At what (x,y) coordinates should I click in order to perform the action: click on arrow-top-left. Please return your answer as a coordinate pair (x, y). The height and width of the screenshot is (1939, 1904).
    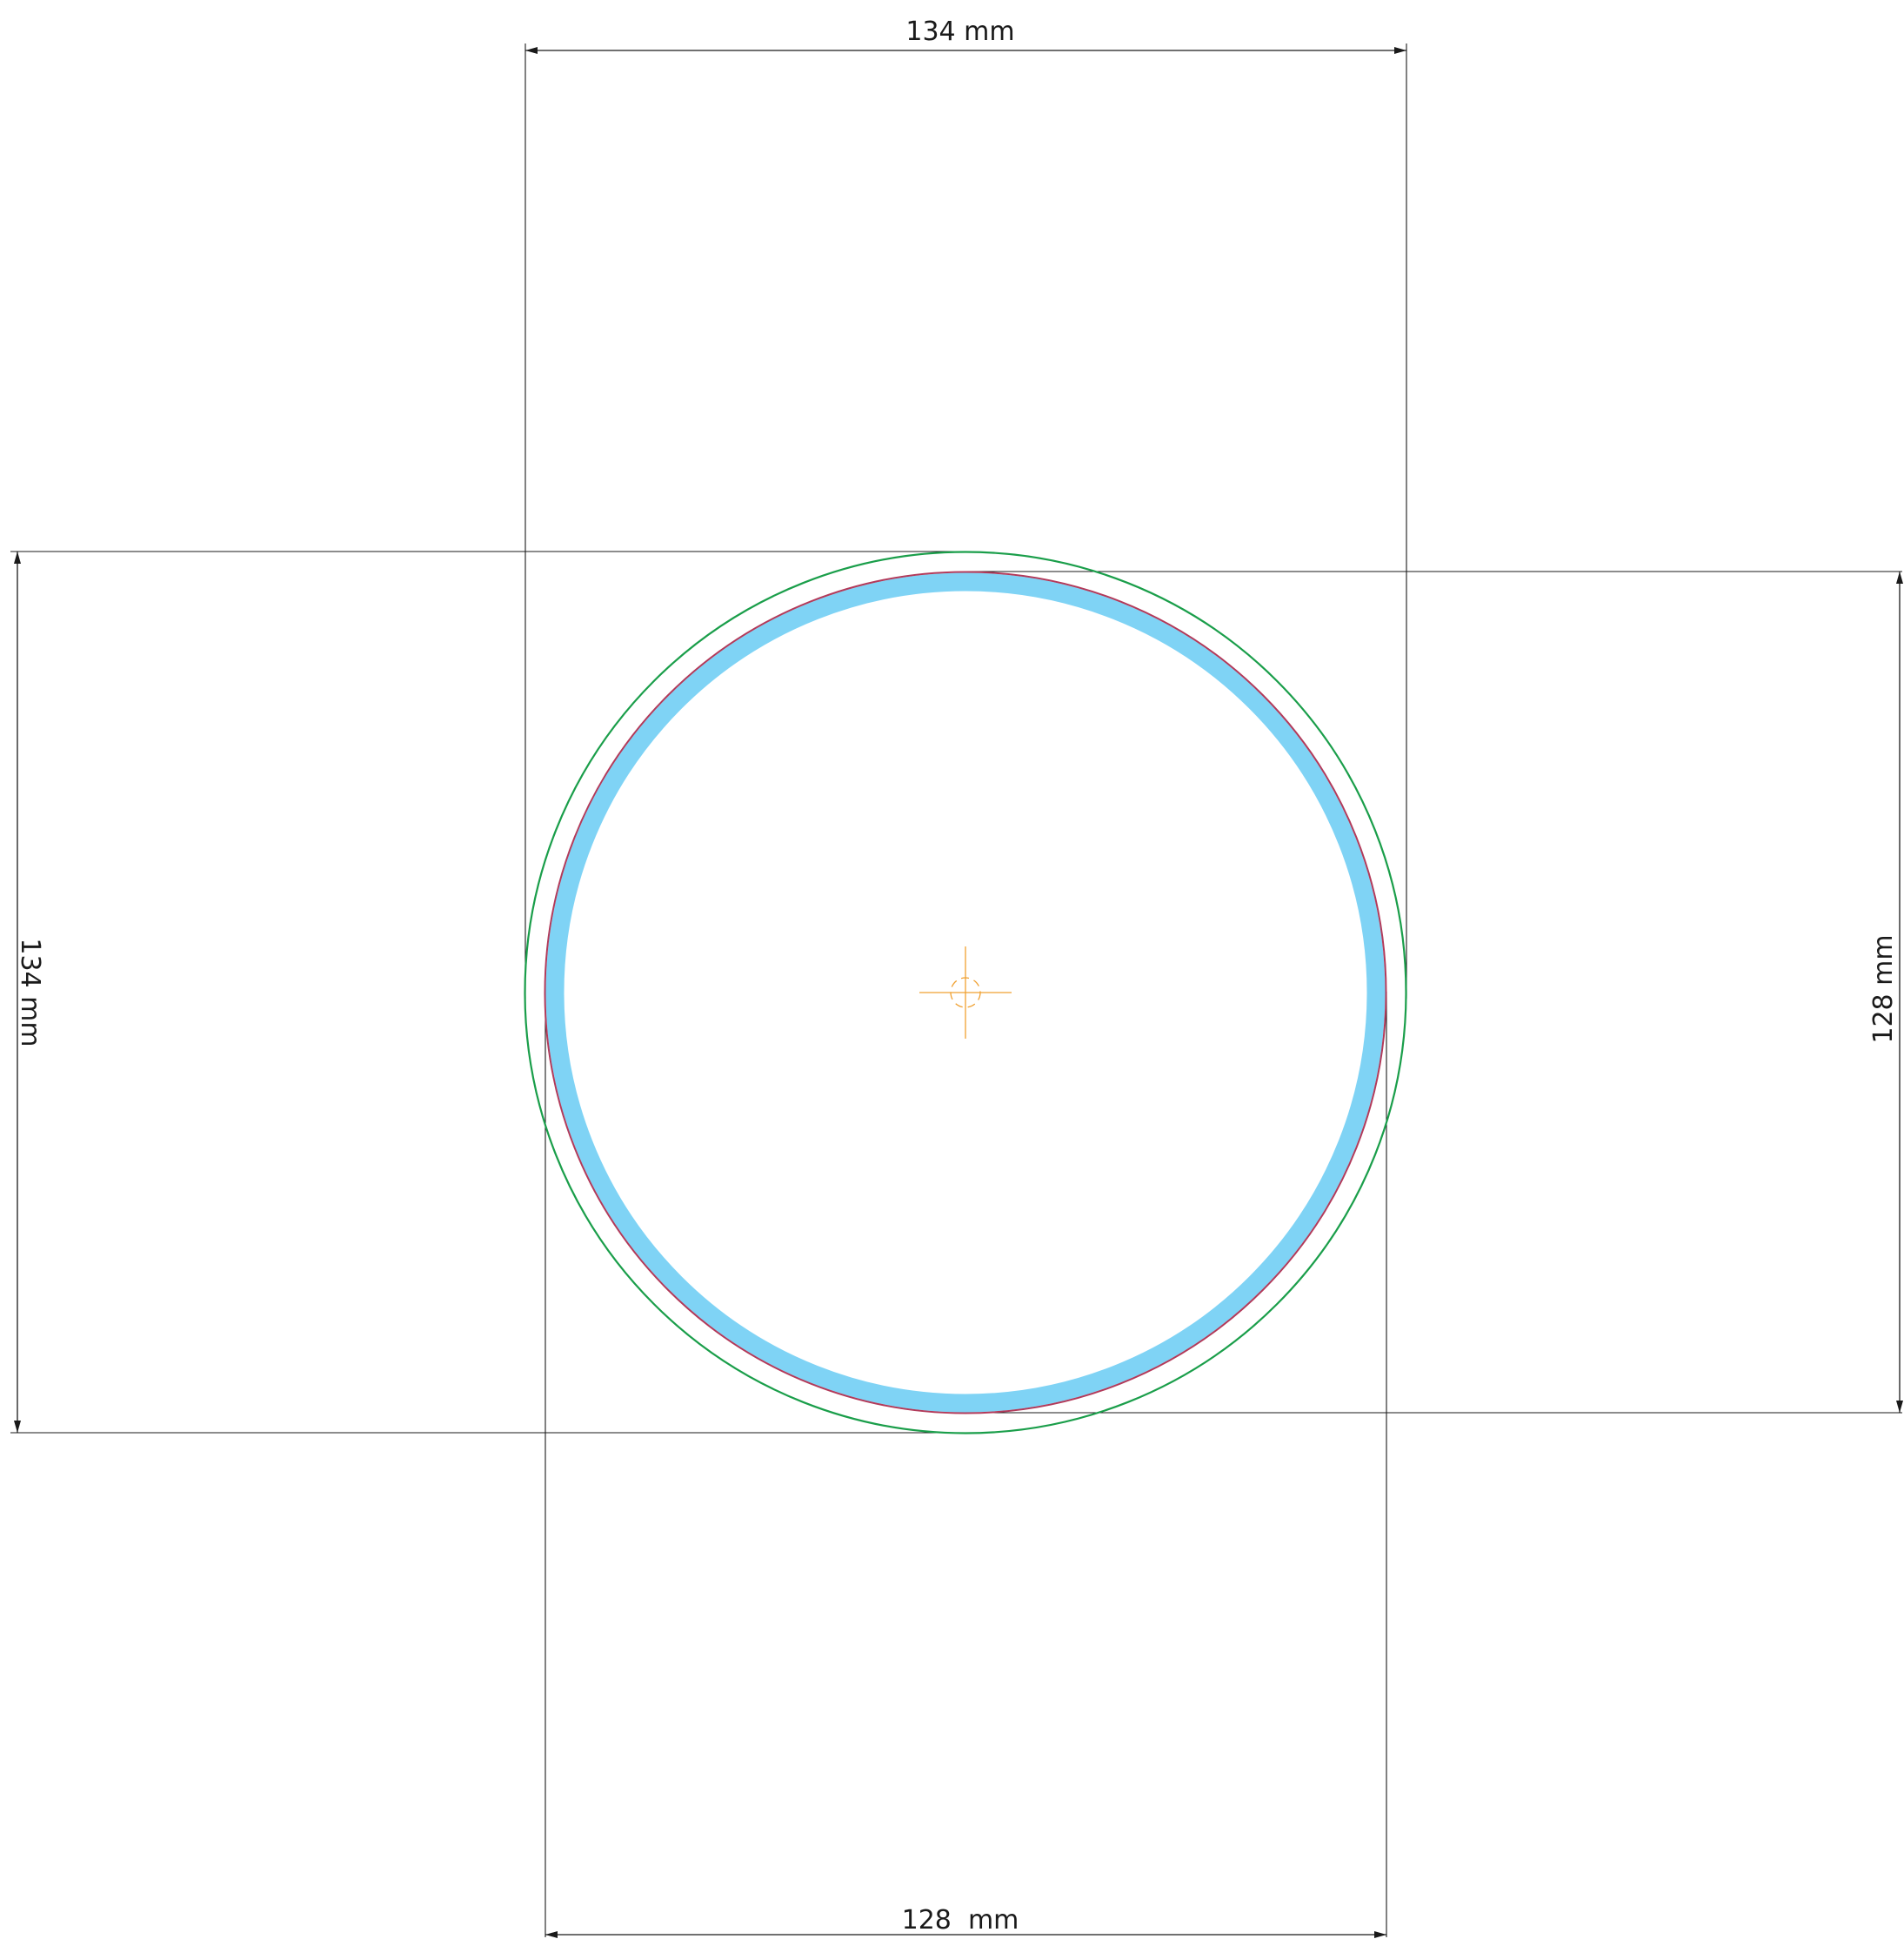
    Looking at the image, I should click on (531, 51).